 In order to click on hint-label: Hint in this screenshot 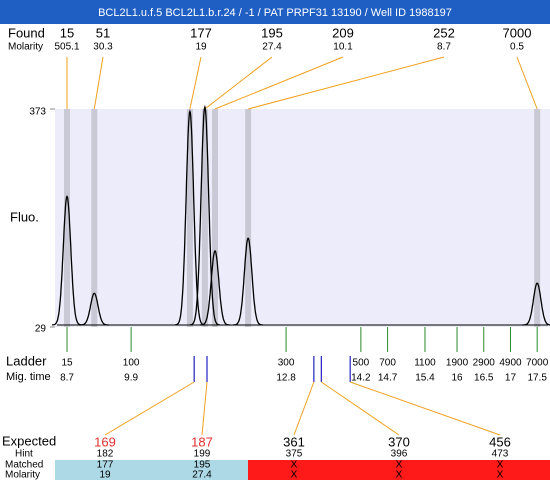, I will do `click(24, 454)`.